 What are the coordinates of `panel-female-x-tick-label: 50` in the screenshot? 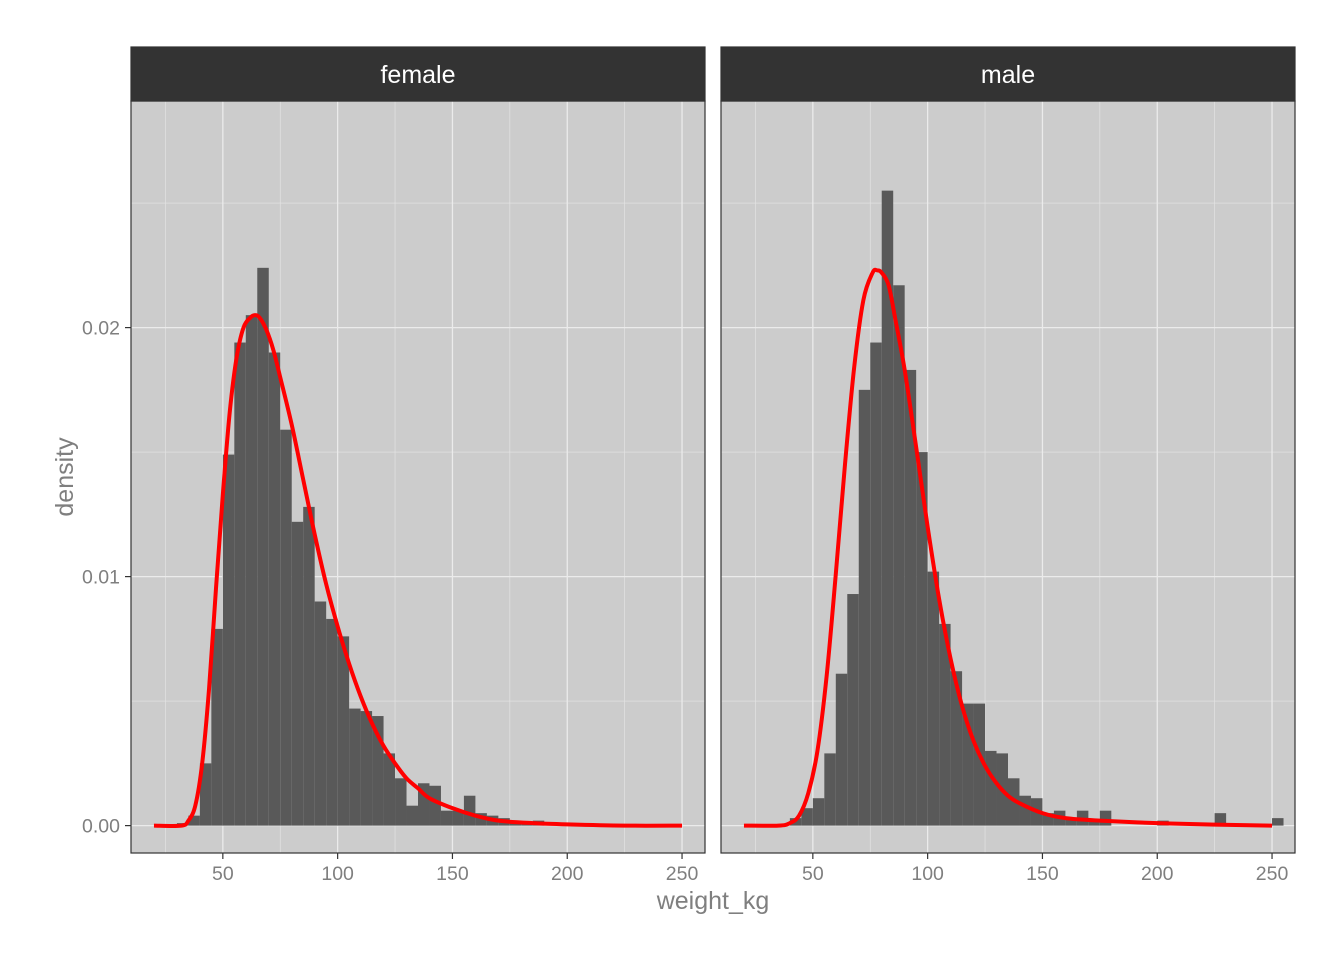 It's located at (223, 874).